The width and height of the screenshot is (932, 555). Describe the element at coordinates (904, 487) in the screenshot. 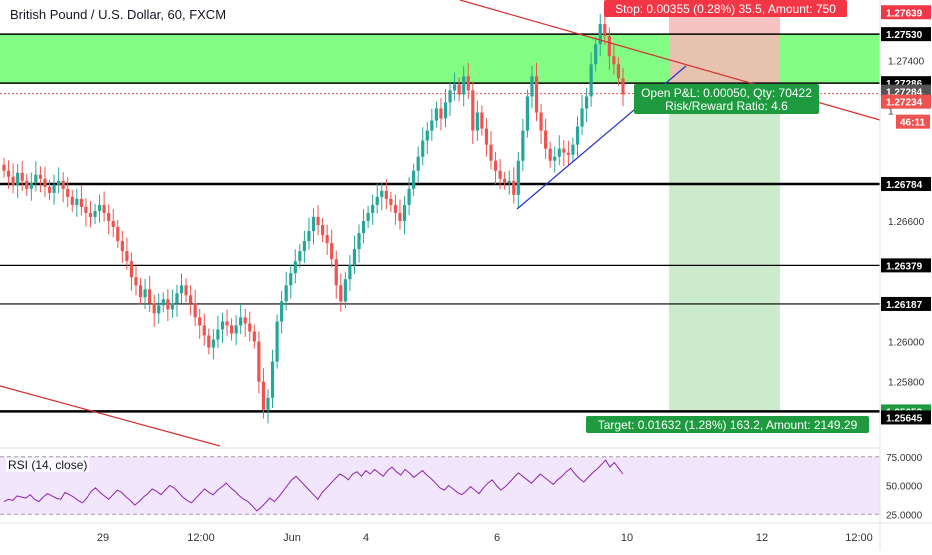

I see `rsi-tick-label: 50.0000` at that location.